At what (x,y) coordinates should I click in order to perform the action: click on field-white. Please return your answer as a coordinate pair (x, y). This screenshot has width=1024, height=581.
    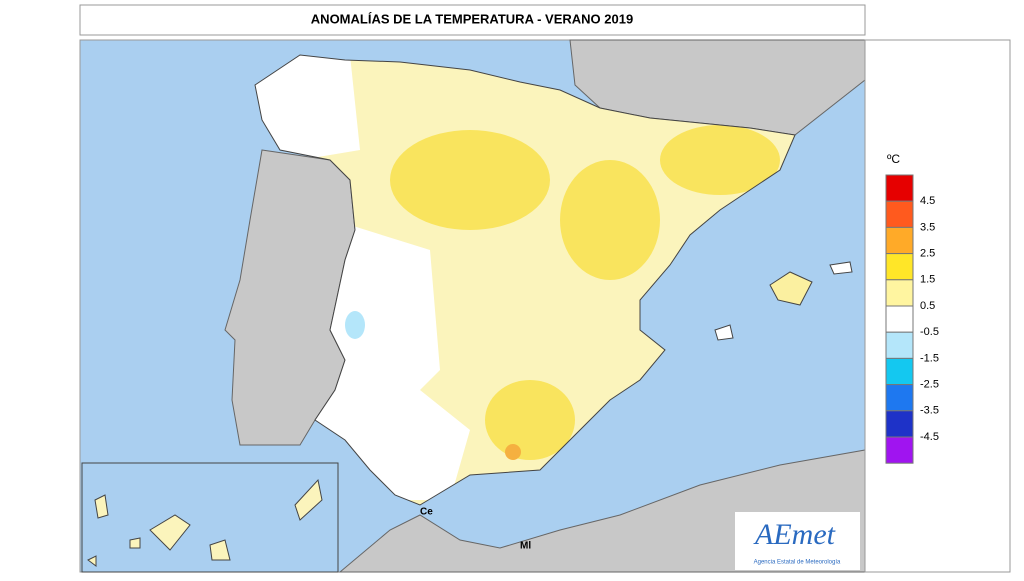
    Looking at the image, I should click on (307, 107).